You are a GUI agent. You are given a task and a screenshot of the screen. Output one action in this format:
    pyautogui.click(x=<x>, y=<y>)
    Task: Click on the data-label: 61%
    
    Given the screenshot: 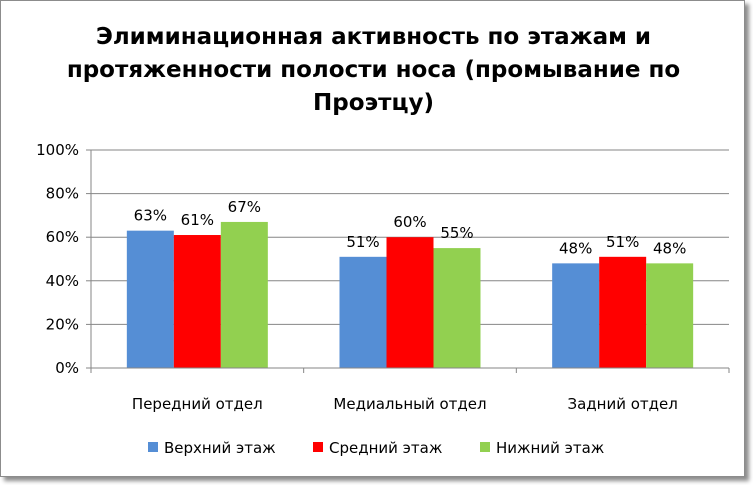 What is the action you would take?
    pyautogui.click(x=197, y=220)
    